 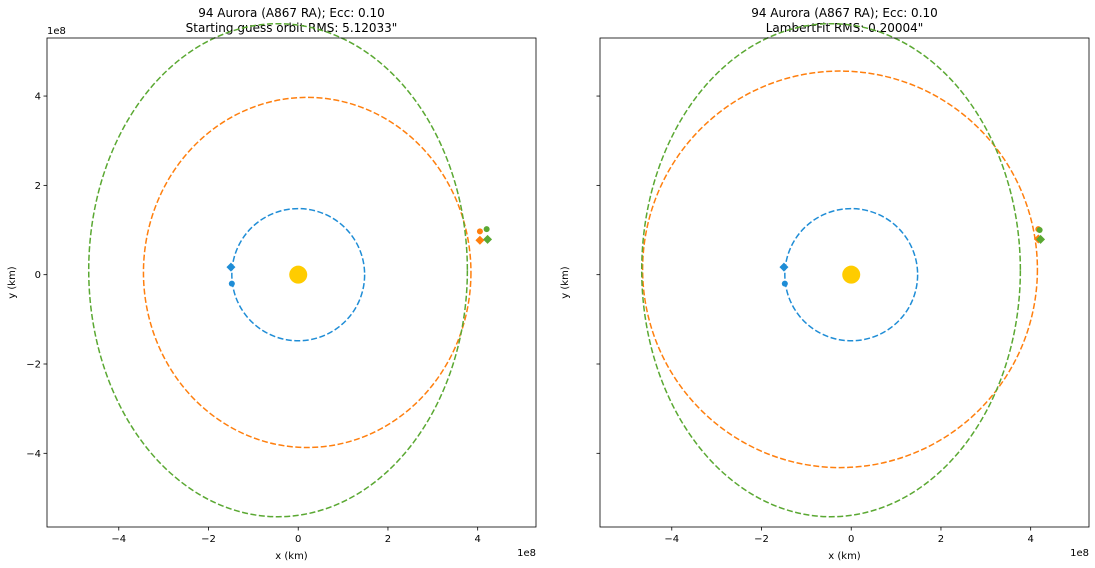 What do you see at coordinates (38, 186) in the screenshot?
I see `y-tick-label: 2` at bounding box center [38, 186].